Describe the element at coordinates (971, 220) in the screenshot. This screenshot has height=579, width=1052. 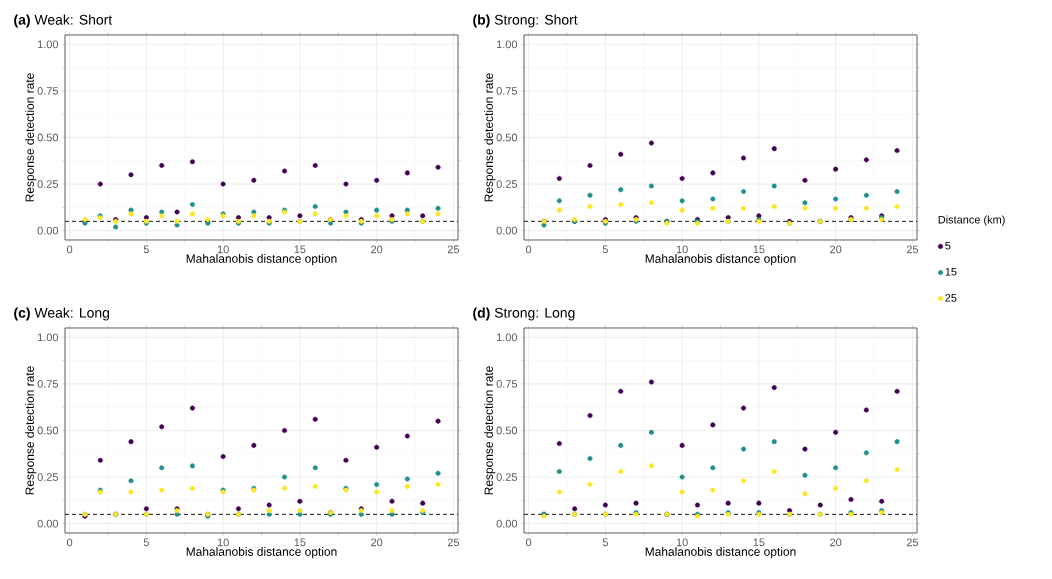
I see `legend-title: Distance (km)` at that location.